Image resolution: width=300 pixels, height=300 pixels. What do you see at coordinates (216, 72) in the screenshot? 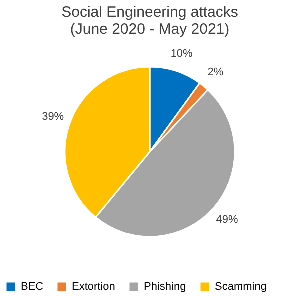
I see `data-label: 2%` at bounding box center [216, 72].